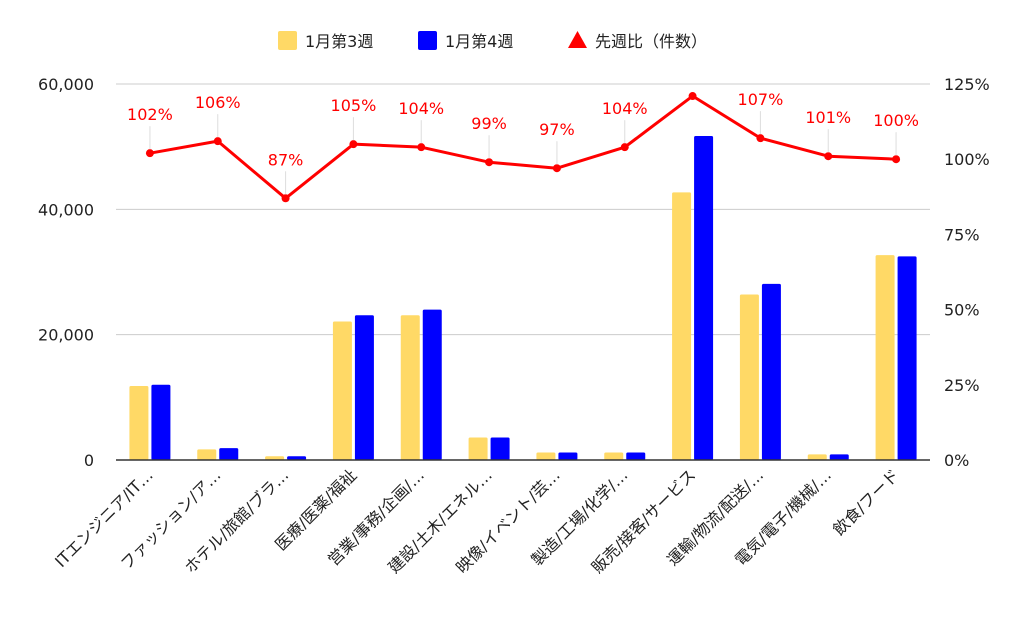 This screenshot has height=637, width=1024. I want to click on line-series, so click(523, 147).